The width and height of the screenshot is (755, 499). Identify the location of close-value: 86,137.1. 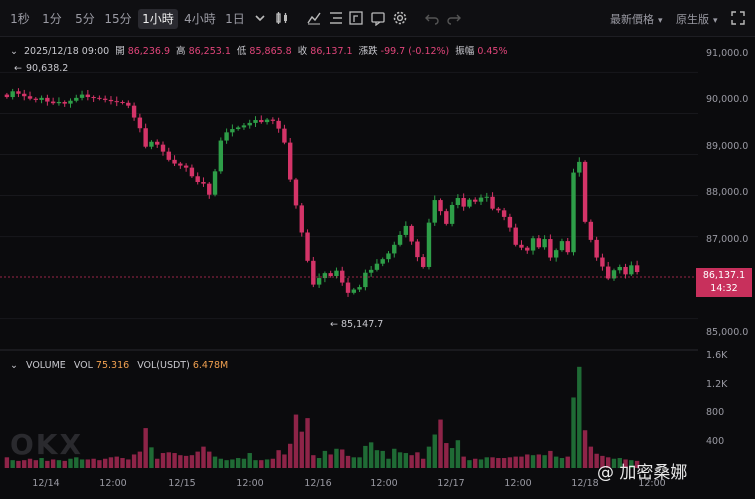
(331, 51).